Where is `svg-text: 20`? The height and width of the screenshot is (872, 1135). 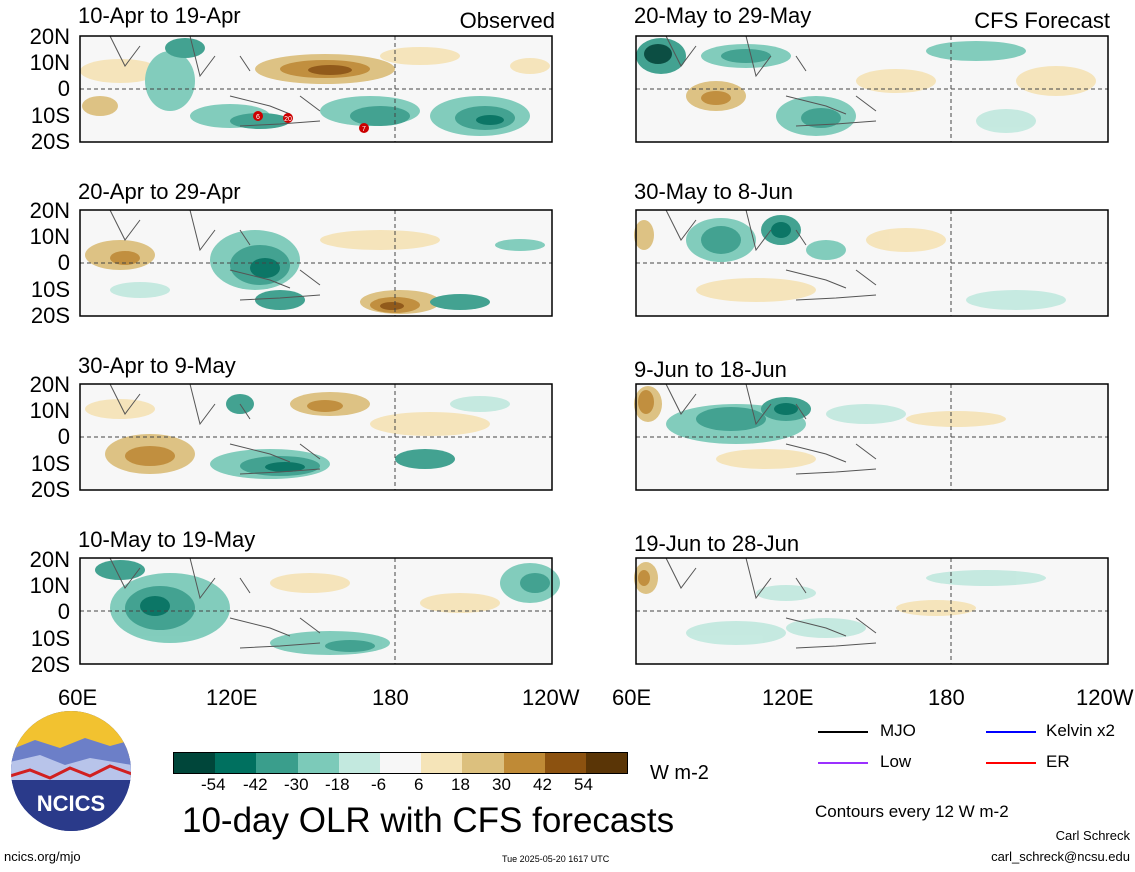
svg-text: 20 is located at coordinates (288, 119).